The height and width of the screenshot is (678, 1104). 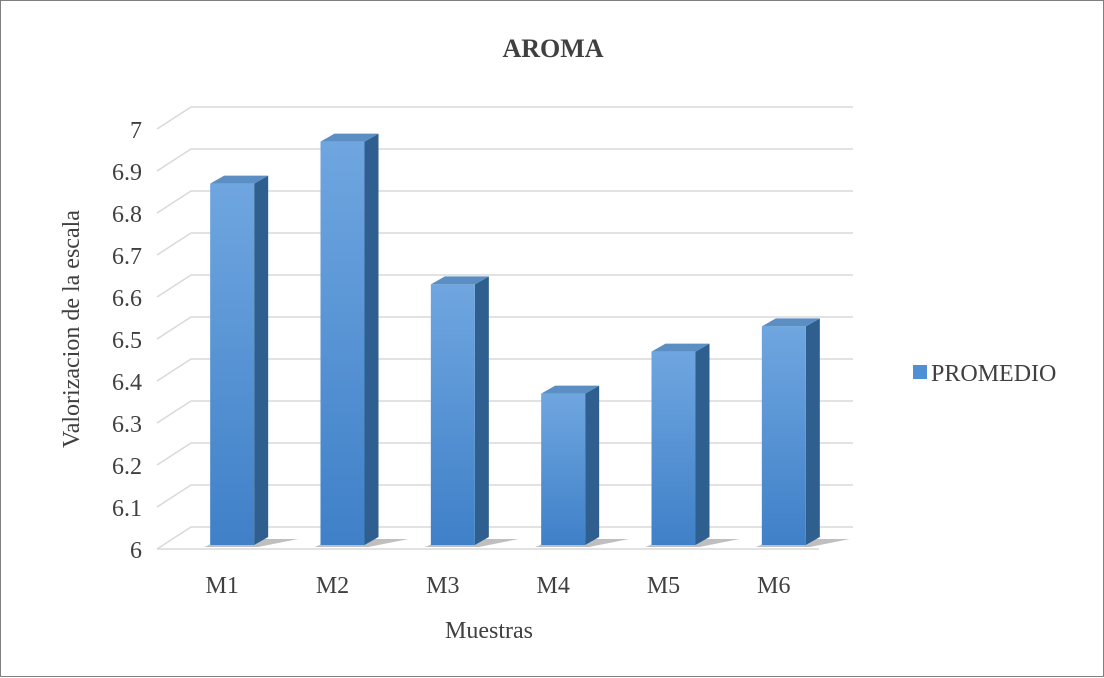 I want to click on y-tick-label: 6.8, so click(x=127, y=215).